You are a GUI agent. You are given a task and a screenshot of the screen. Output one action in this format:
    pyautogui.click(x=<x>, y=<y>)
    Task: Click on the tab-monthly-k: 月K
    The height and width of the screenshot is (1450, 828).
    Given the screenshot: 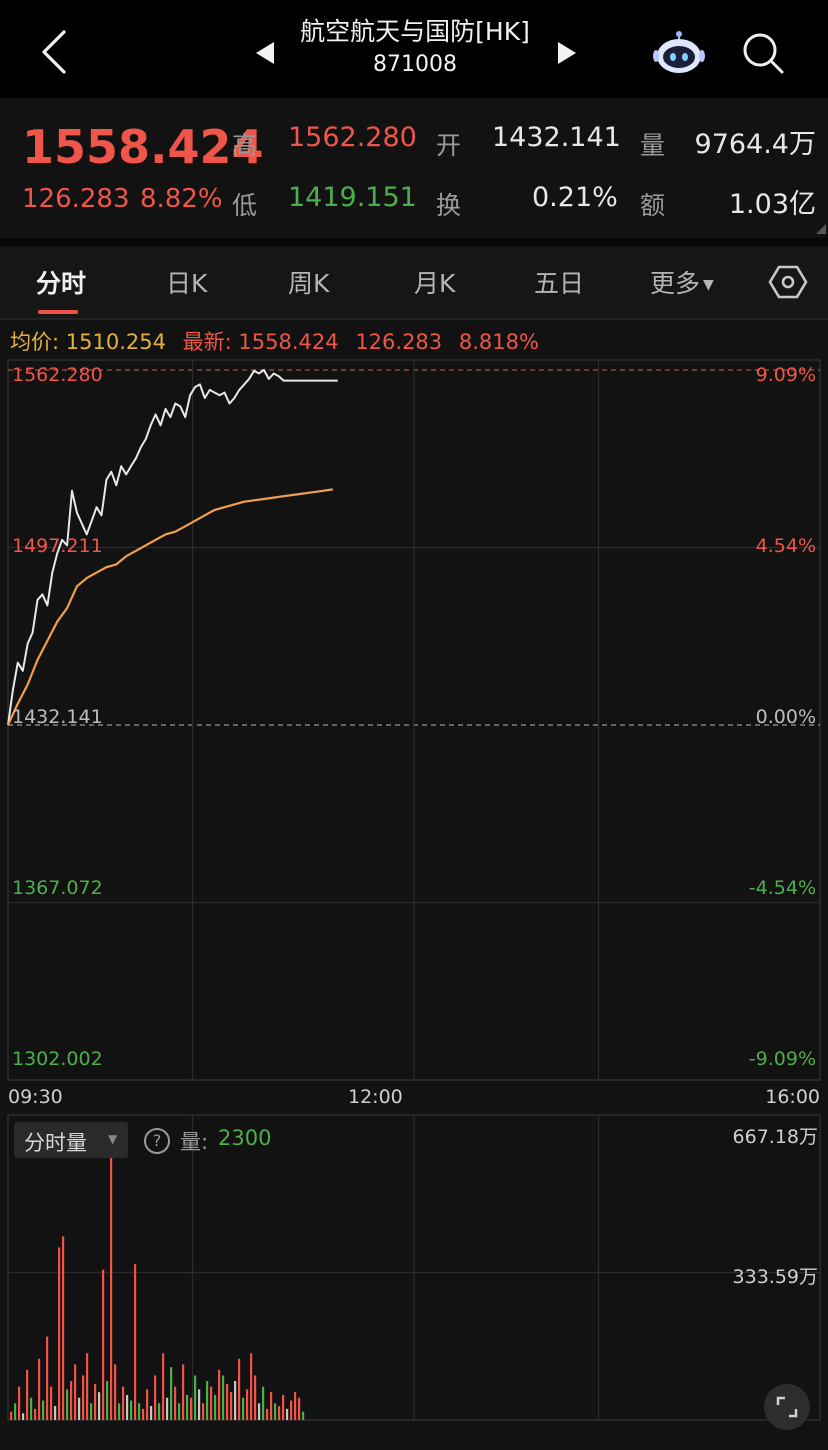 What is the action you would take?
    pyautogui.click(x=435, y=283)
    